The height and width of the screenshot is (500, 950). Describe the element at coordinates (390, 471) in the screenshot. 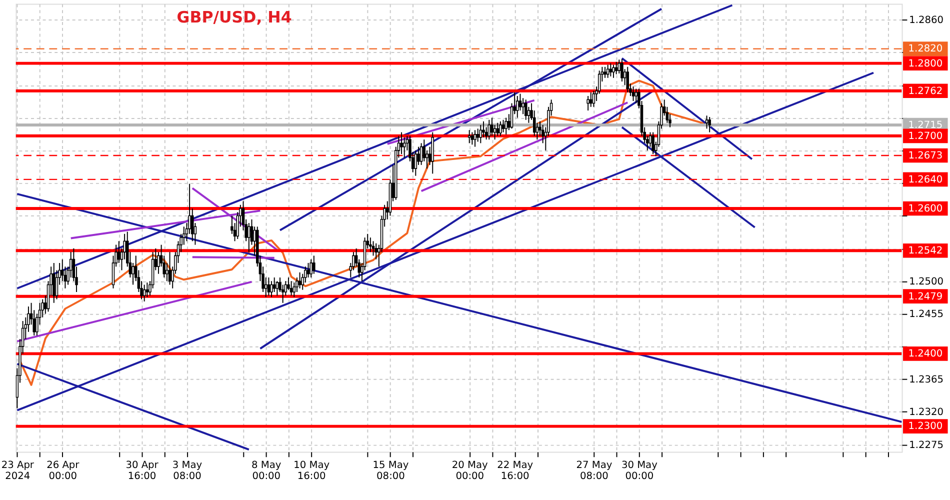

I see `x-tick-label: 15 May 08:00` at that location.